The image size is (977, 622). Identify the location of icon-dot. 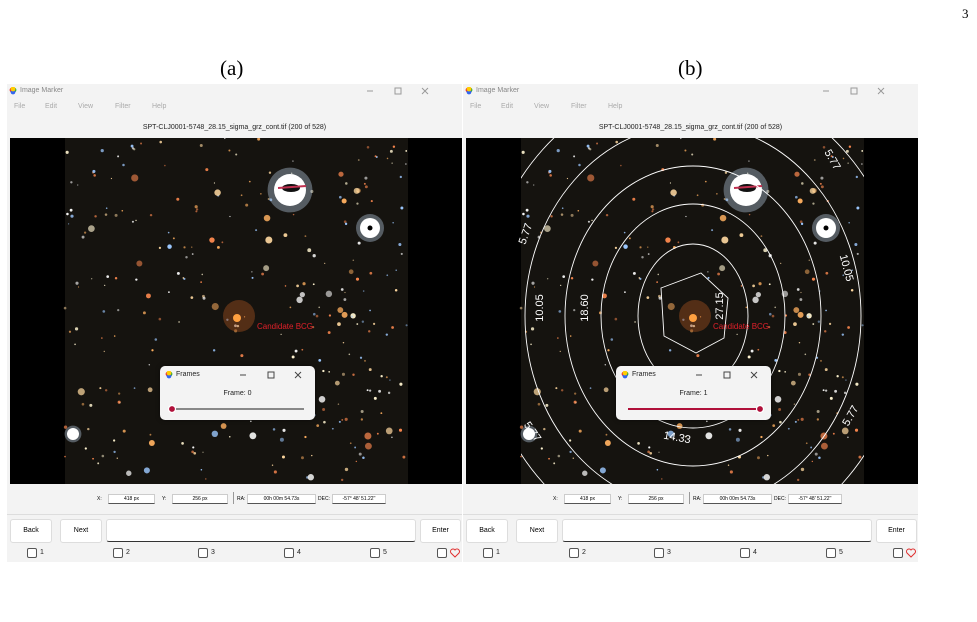
(169, 373).